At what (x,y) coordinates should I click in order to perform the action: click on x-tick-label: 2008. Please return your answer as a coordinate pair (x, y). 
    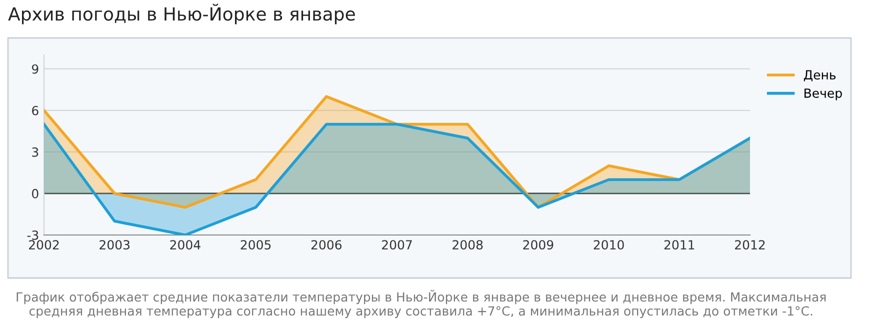
    Looking at the image, I should click on (467, 245).